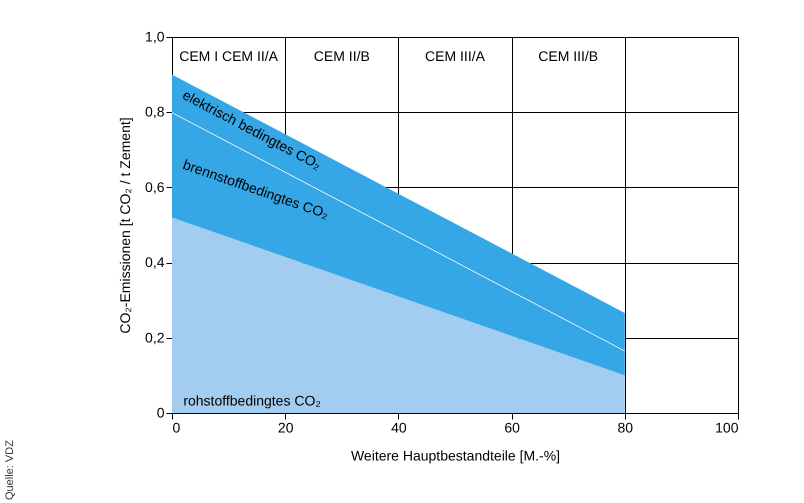 This screenshot has width=804, height=503. I want to click on y-tick-label: 0,6, so click(155, 186).